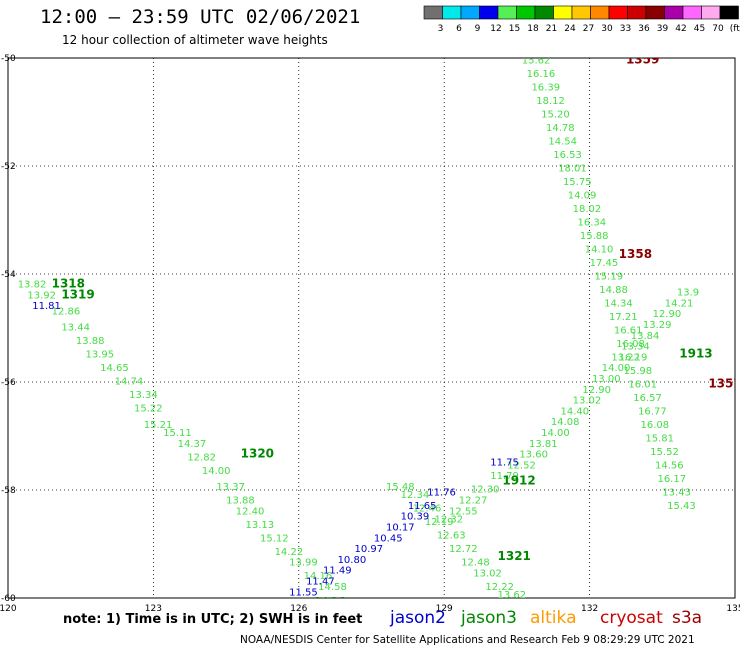  What do you see at coordinates (565, 422) in the screenshot?
I see `wave-height-value: 14.08` at bounding box center [565, 422].